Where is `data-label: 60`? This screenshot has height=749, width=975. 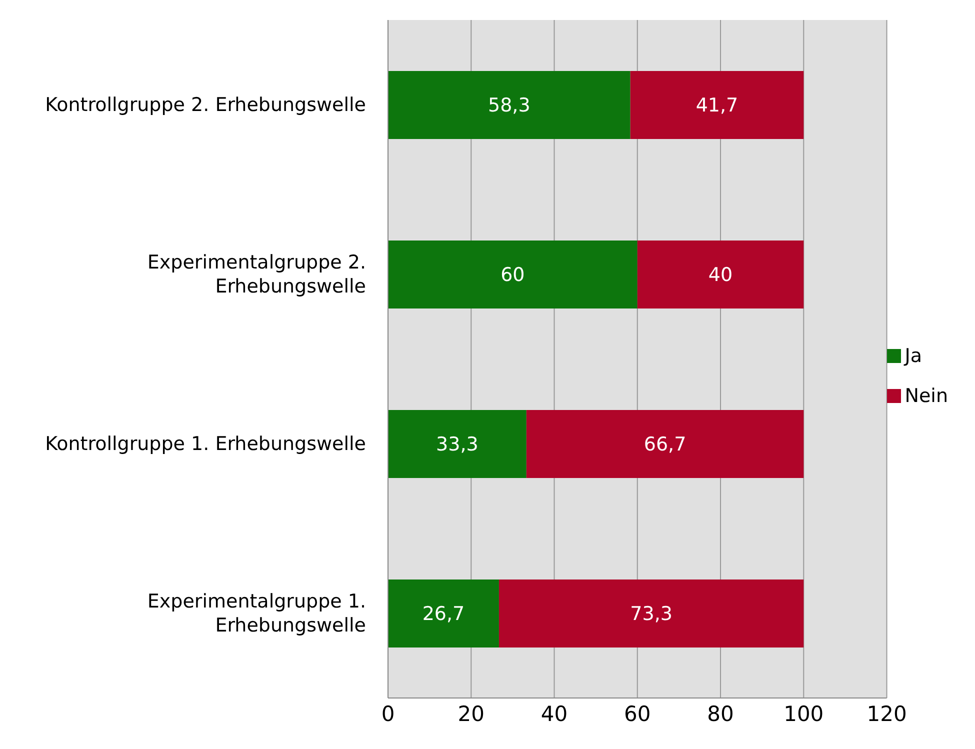 data-label: 60 is located at coordinates (512, 275).